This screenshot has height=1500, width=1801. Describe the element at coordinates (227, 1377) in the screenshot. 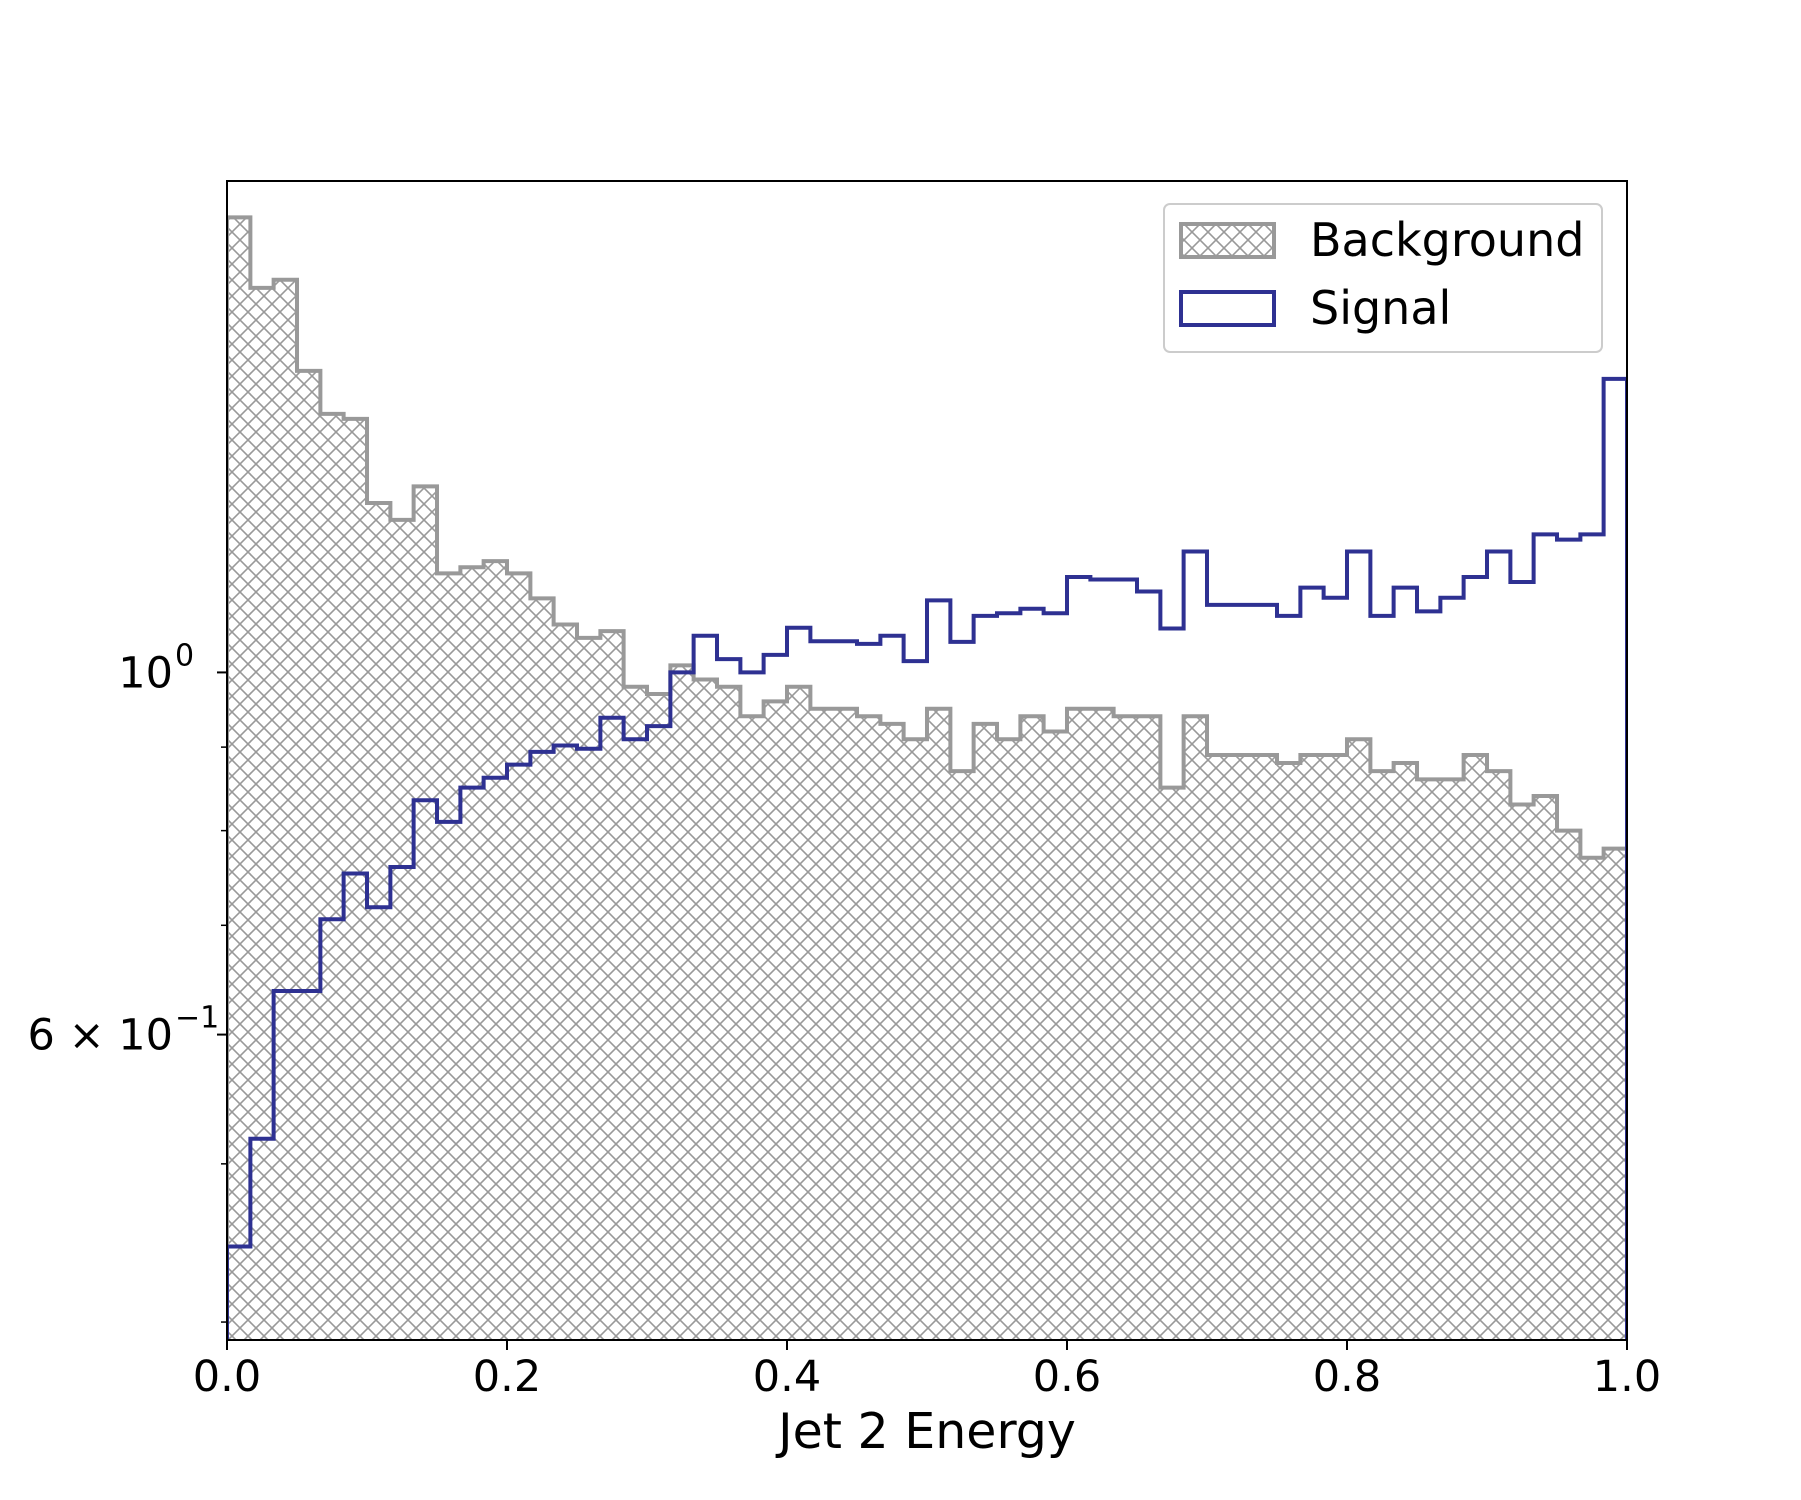

I see `x-tick-label: 0.0` at that location.